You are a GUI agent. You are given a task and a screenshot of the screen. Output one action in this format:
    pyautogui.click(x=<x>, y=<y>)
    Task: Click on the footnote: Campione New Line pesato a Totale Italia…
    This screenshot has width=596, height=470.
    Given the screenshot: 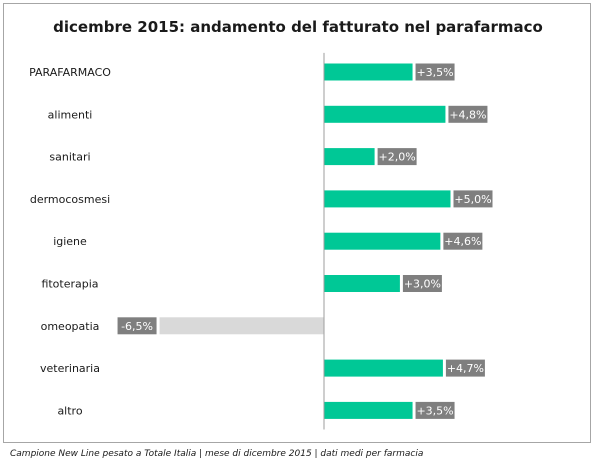 What is the action you would take?
    pyautogui.click(x=217, y=454)
    